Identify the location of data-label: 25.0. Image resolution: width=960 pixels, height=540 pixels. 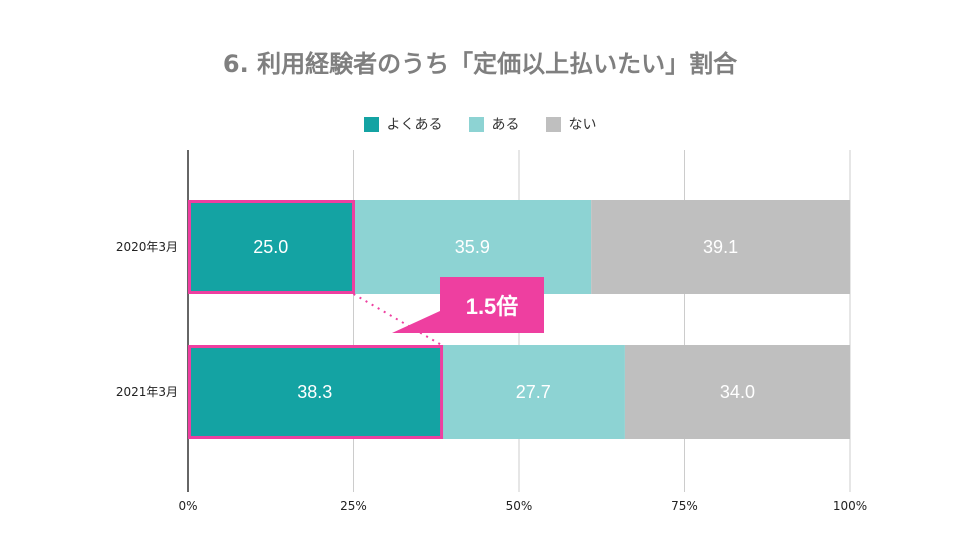
(270, 247).